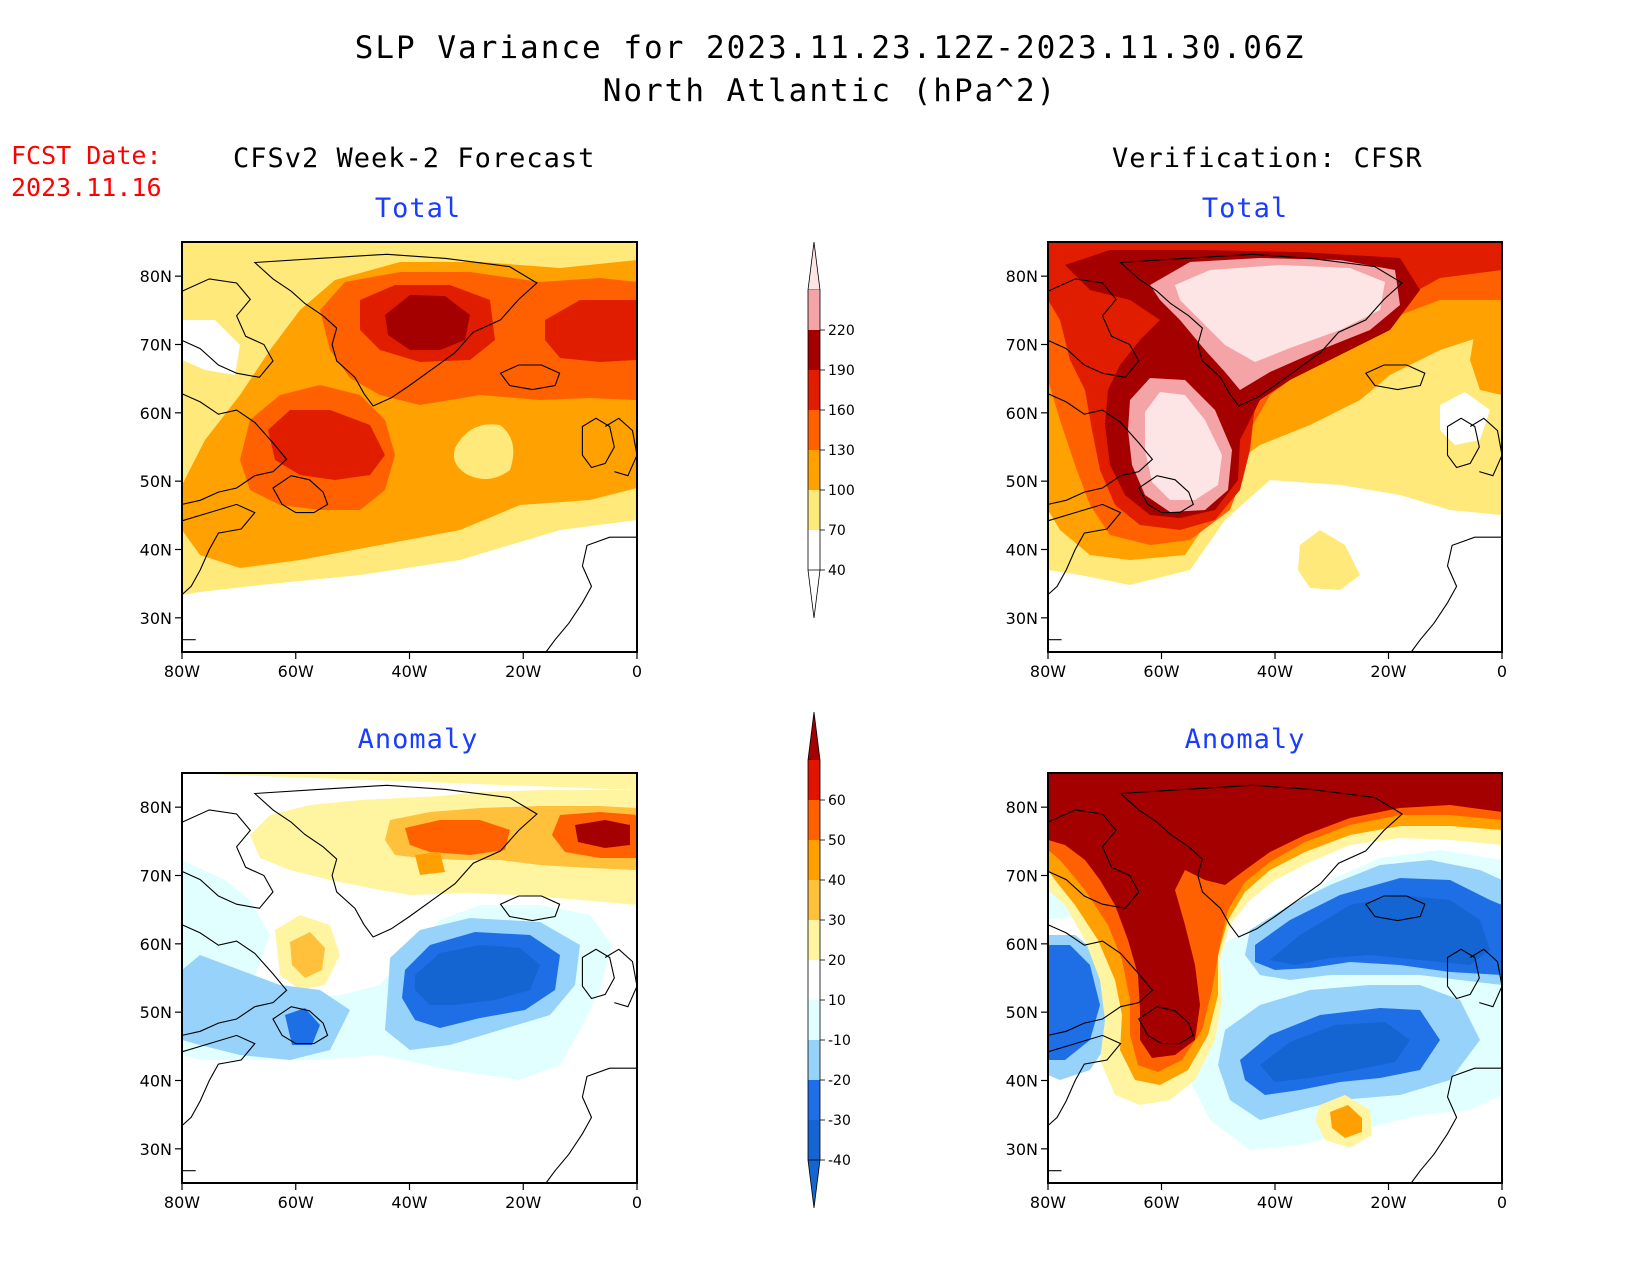  What do you see at coordinates (837, 961) in the screenshot?
I see `colorbar-label: 20` at bounding box center [837, 961].